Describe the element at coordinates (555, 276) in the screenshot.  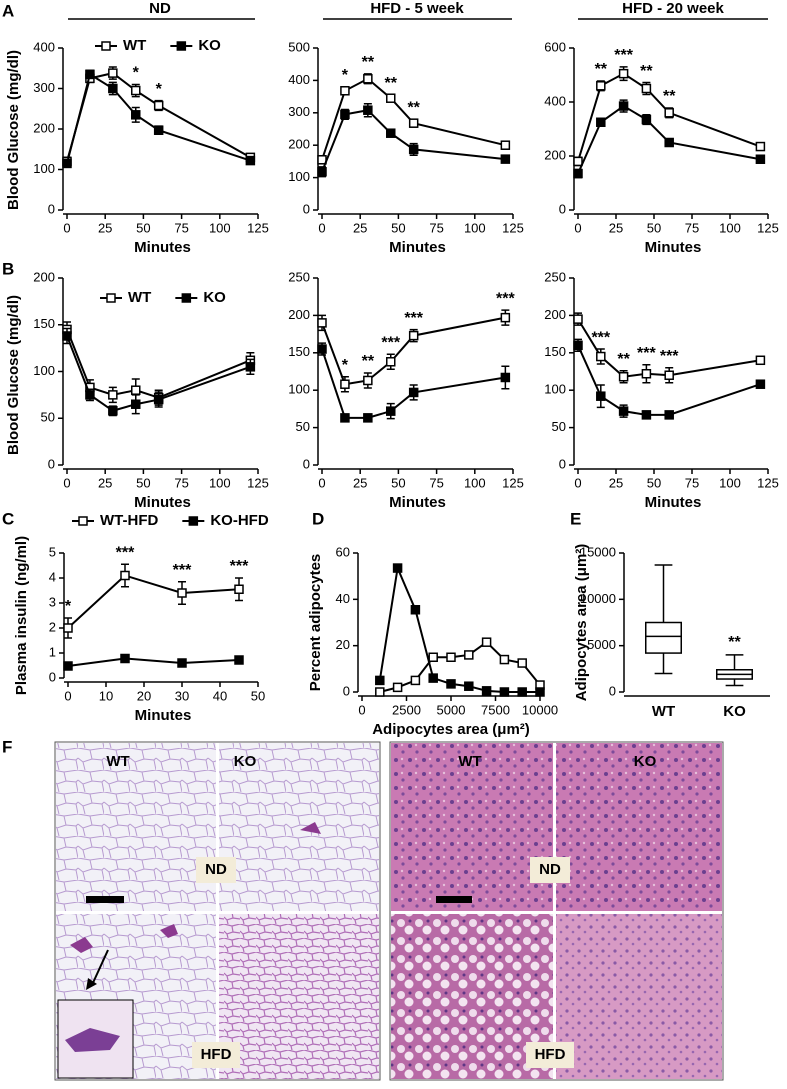
I see `y-tick-label: 250` at that location.